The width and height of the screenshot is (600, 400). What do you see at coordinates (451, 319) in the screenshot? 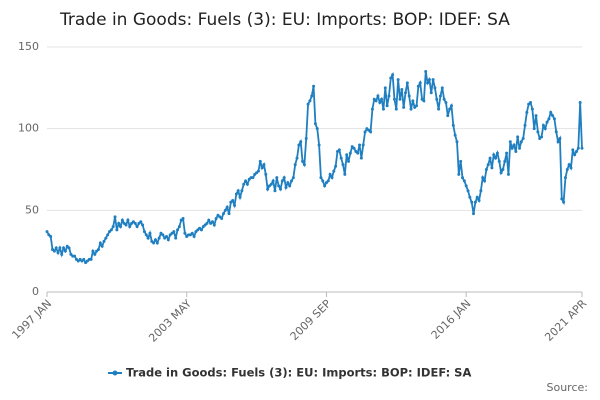
I see `x-tick-label: 2016 JAN` at bounding box center [451, 319].